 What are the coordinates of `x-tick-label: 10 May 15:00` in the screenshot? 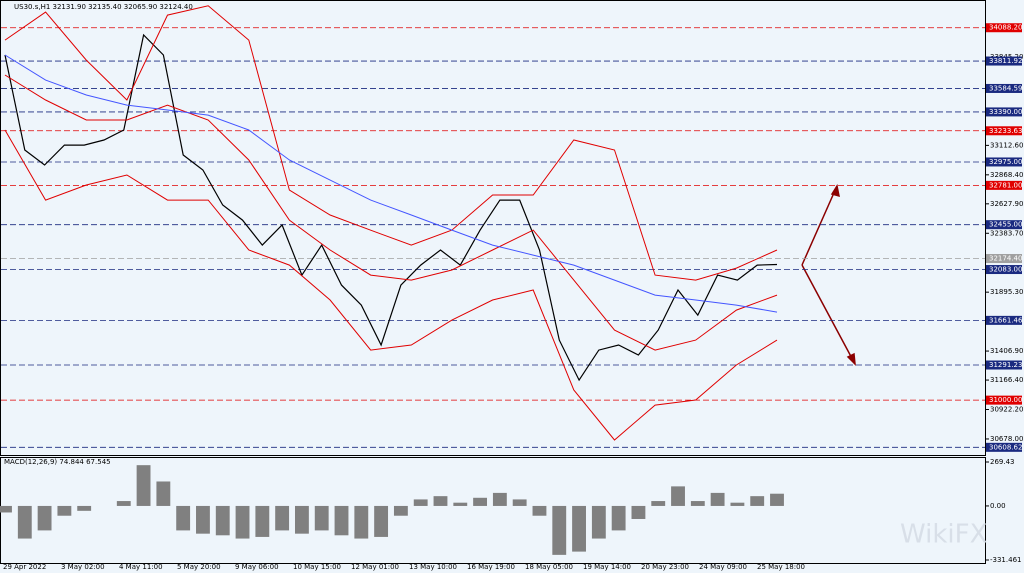 It's located at (317, 567).